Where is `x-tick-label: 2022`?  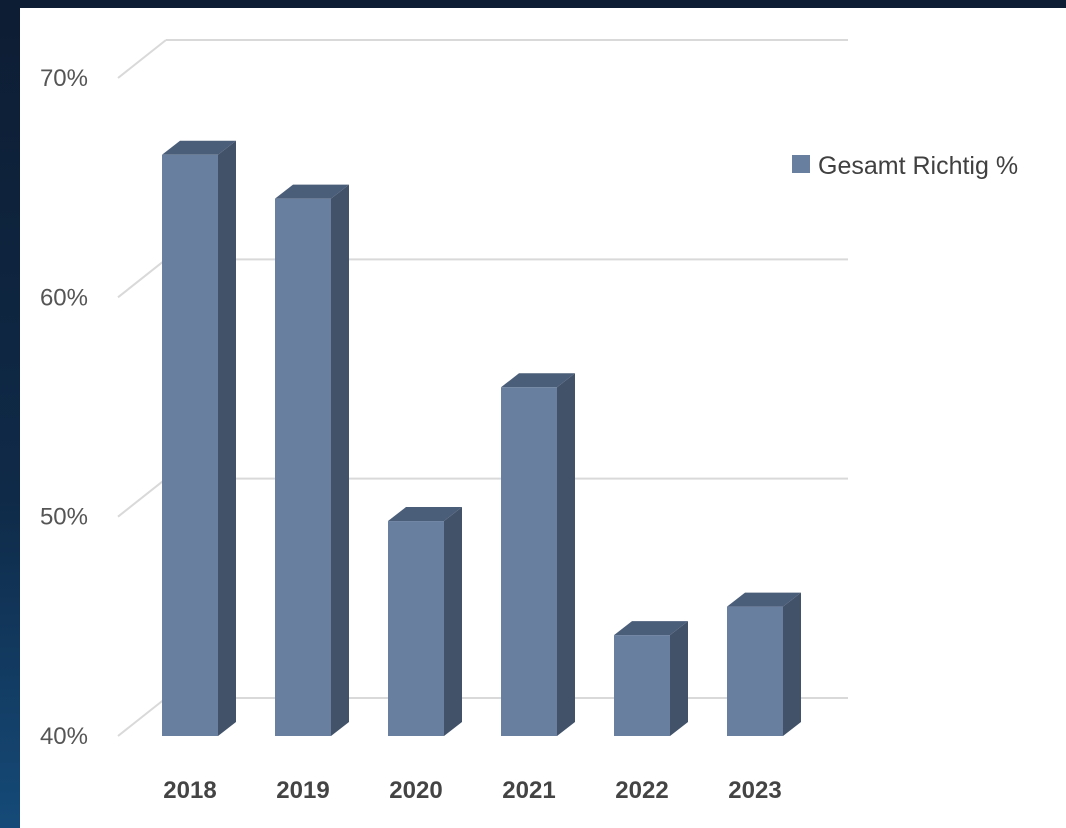
x-tick-label: 2022 is located at coordinates (641, 790).